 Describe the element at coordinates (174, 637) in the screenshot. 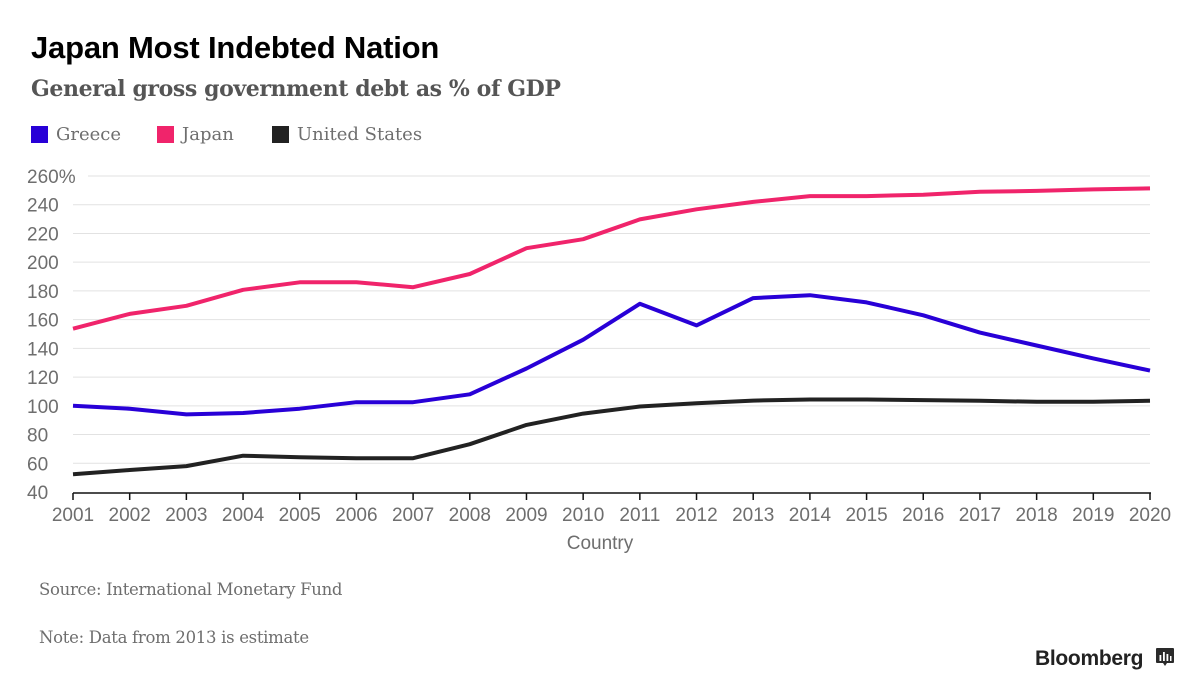

I see `data-note: Note: Data from 2013 is estimate` at that location.